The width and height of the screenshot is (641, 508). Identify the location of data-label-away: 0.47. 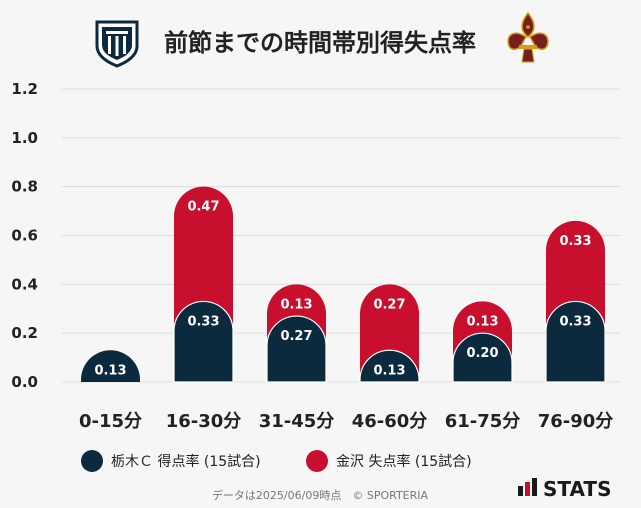
(203, 207).